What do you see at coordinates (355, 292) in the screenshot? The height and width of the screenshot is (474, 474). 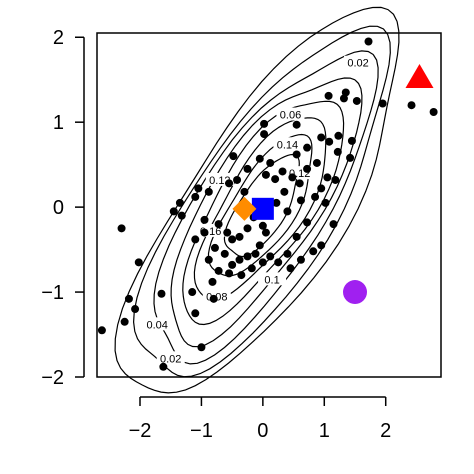 I see `circle-marker` at bounding box center [355, 292].